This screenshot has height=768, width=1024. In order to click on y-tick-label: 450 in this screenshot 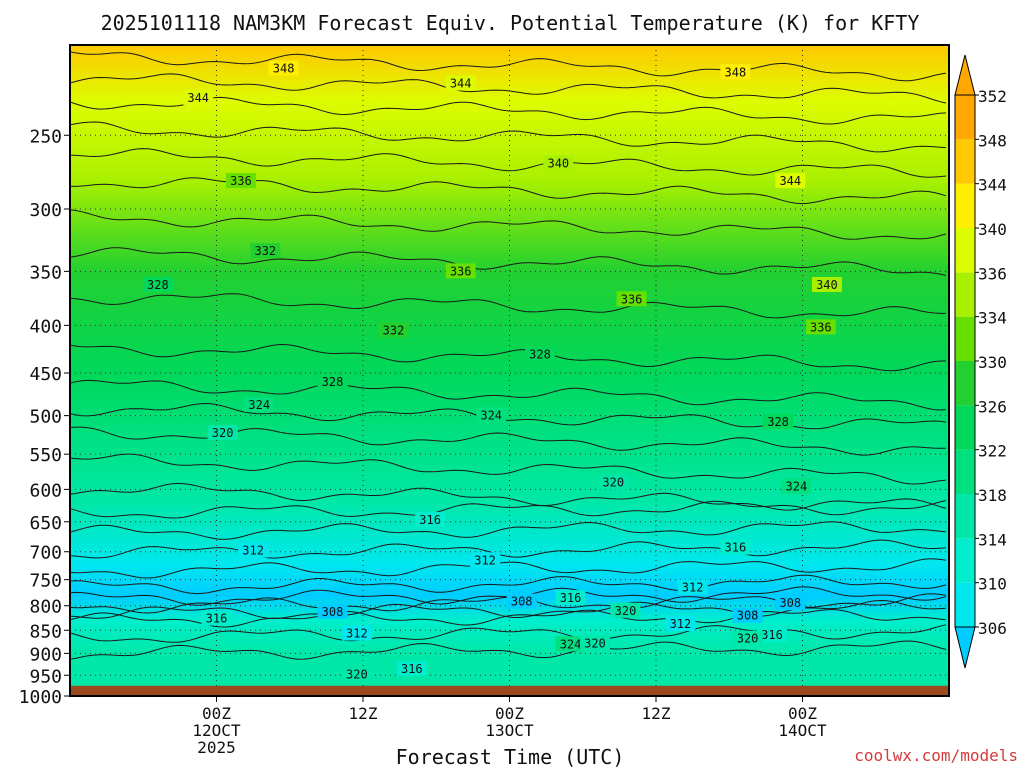, I will do `click(45, 374)`.